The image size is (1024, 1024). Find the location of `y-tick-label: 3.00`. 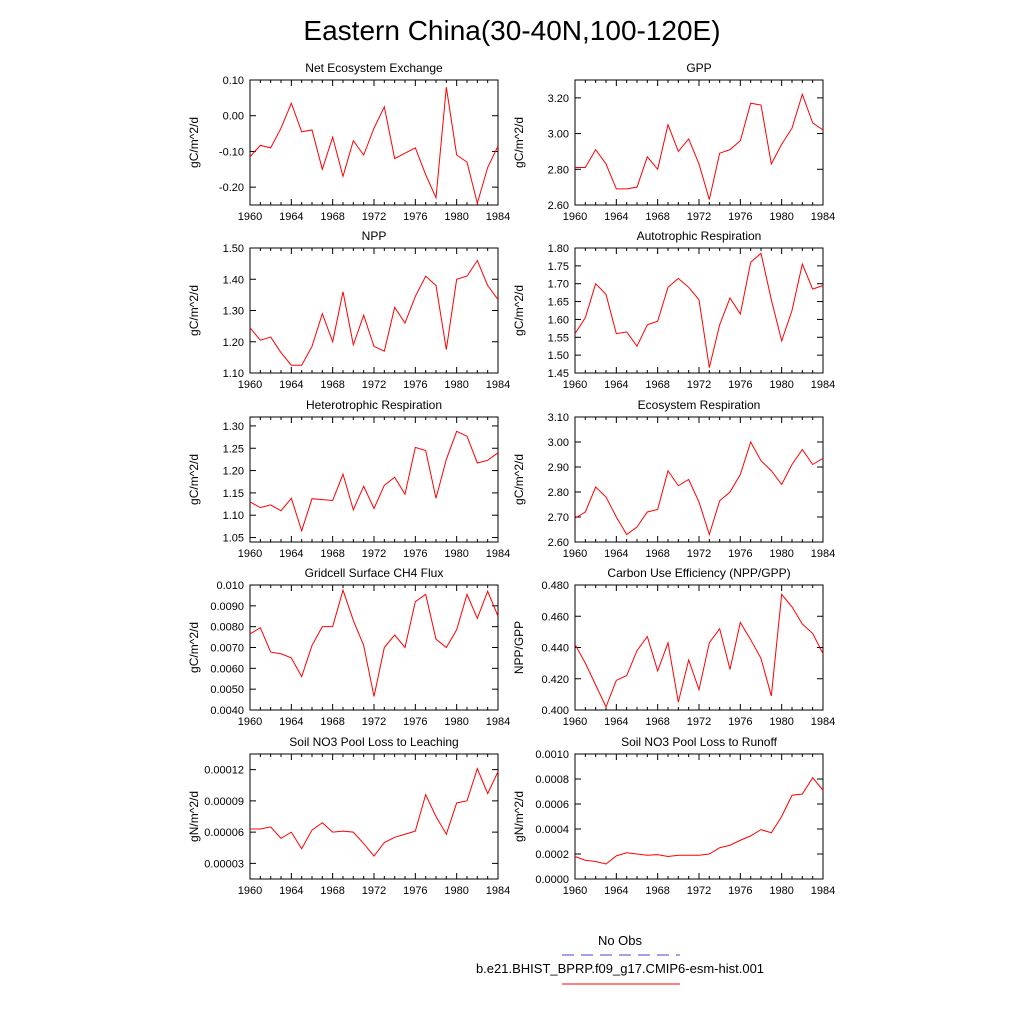

y-tick-label: 3.00 is located at coordinates (558, 443).